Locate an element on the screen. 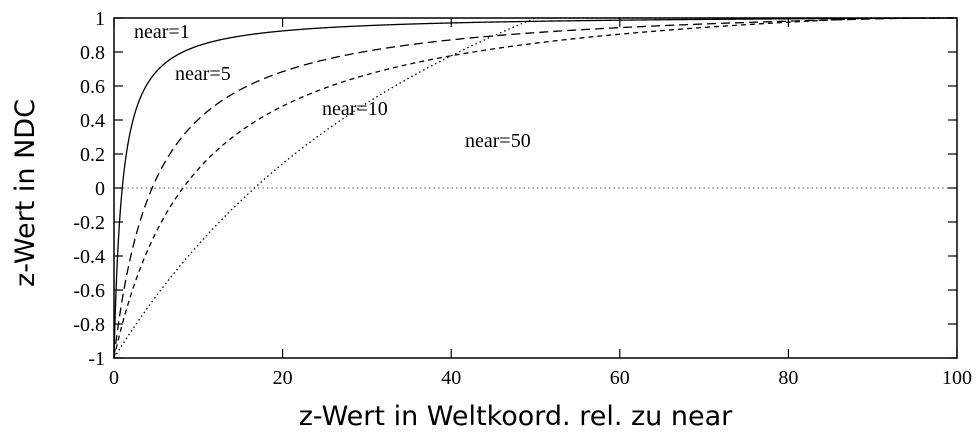 The height and width of the screenshot is (432, 979). x-tick-label: 40 is located at coordinates (451, 378).